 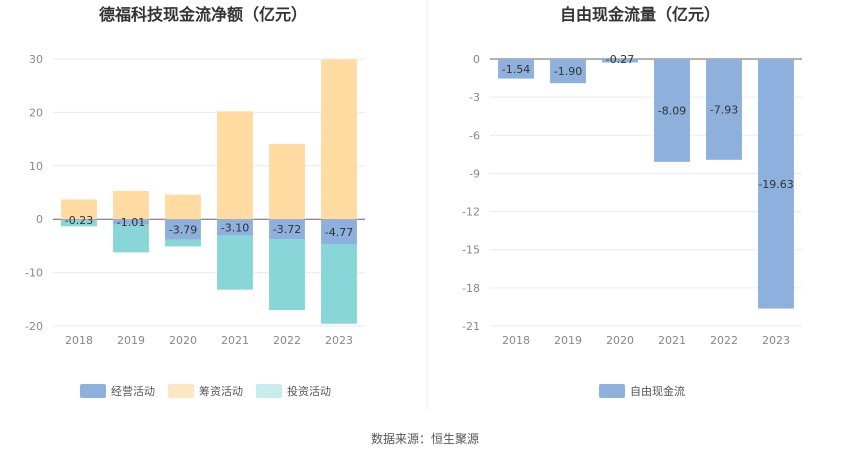 I want to click on legend-label-free-cash-flow: 自由现金流, so click(x=657, y=391).